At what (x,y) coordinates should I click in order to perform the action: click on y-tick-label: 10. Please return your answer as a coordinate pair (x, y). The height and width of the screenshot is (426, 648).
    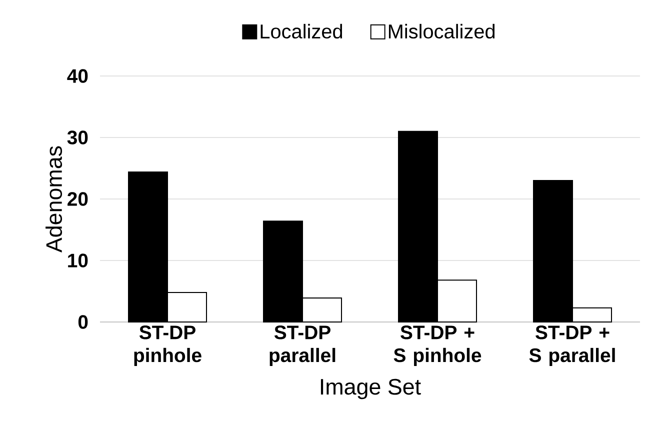
    Looking at the image, I should click on (78, 261).